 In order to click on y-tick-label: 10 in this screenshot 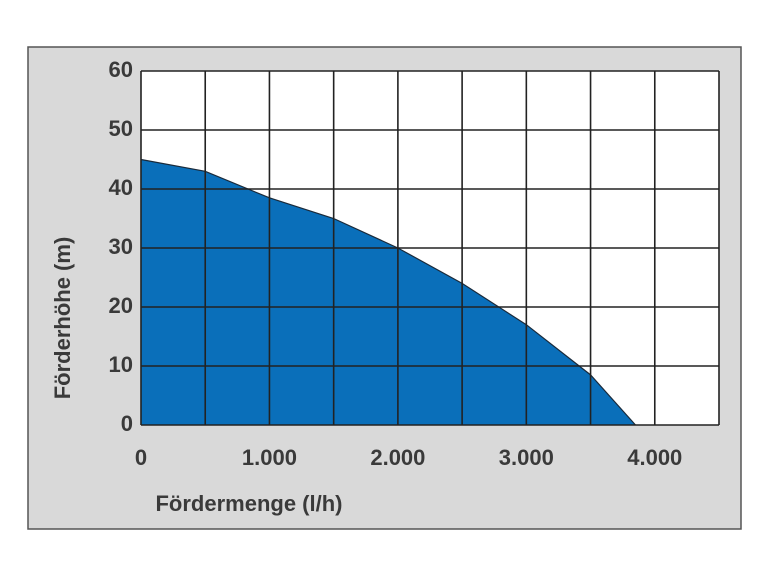, I will do `click(121, 364)`.